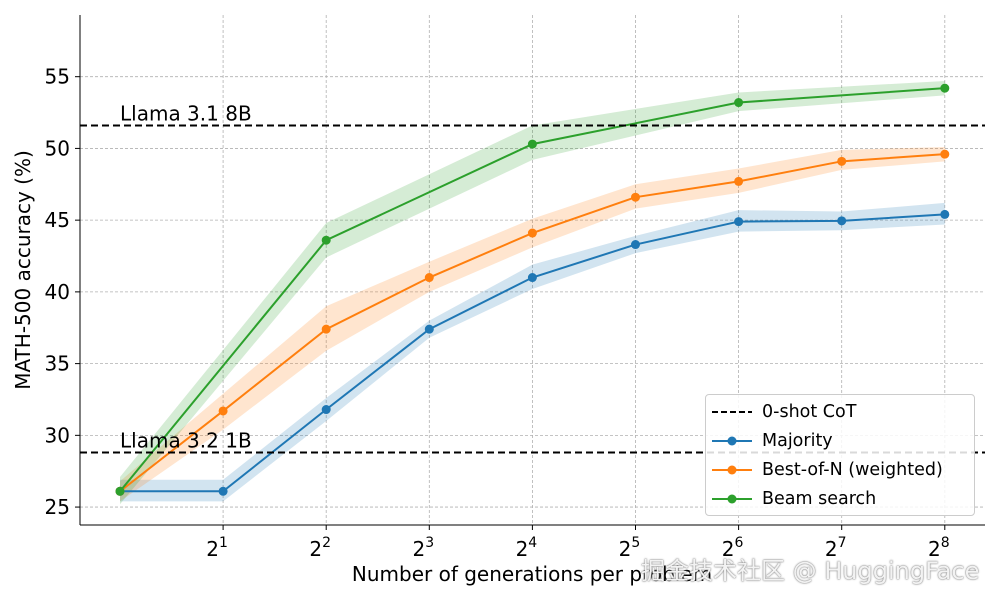 This screenshot has height=600, width=1000. I want to click on y-tick-label: 40, so click(57, 292).